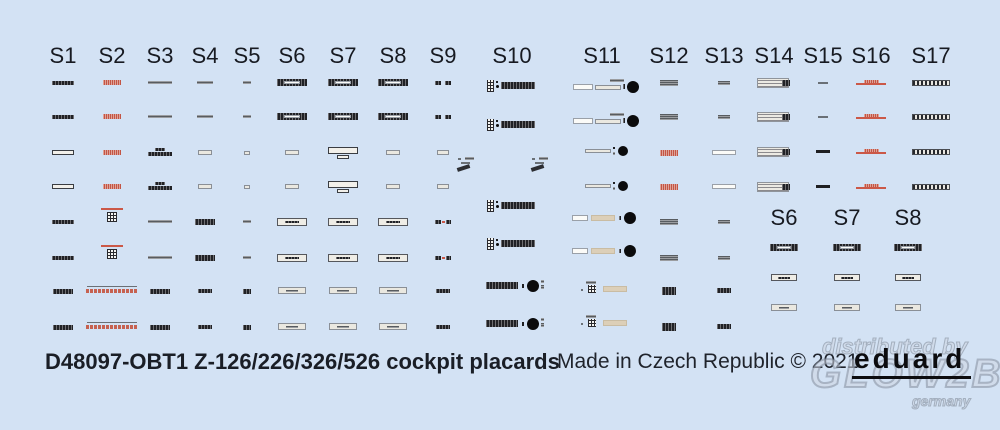  Describe the element at coordinates (247, 55) in the screenshot. I see `column-header-s5: S5` at that location.